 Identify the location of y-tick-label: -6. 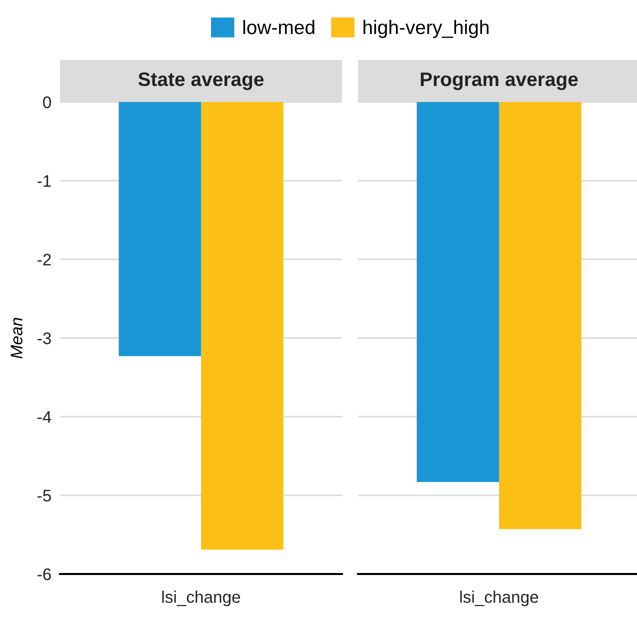
(44, 574).